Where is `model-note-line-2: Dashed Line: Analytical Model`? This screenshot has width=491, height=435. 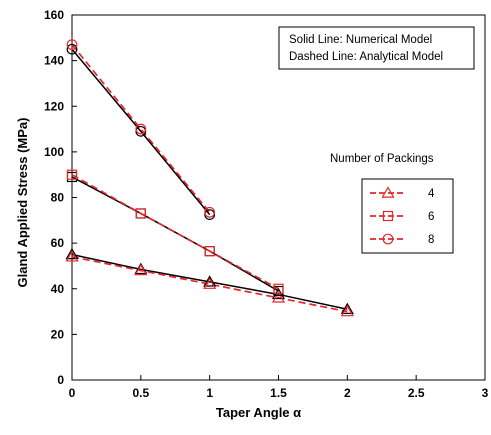 model-note-line-2: Dashed Line: Analytical Model is located at coordinates (366, 57).